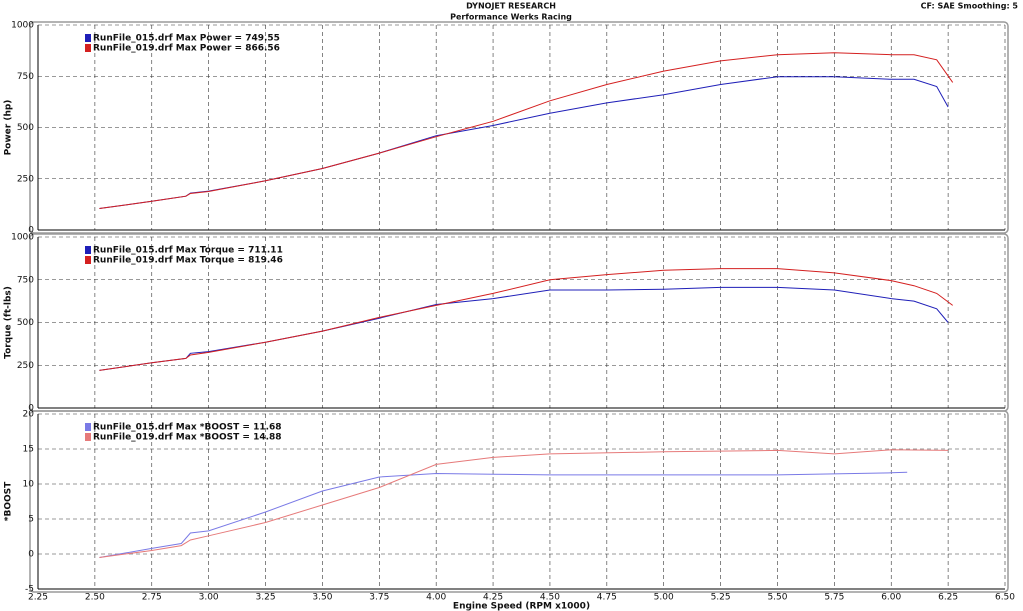  What do you see at coordinates (834, 598) in the screenshot?
I see `x-tick-label: 5.75` at bounding box center [834, 598].